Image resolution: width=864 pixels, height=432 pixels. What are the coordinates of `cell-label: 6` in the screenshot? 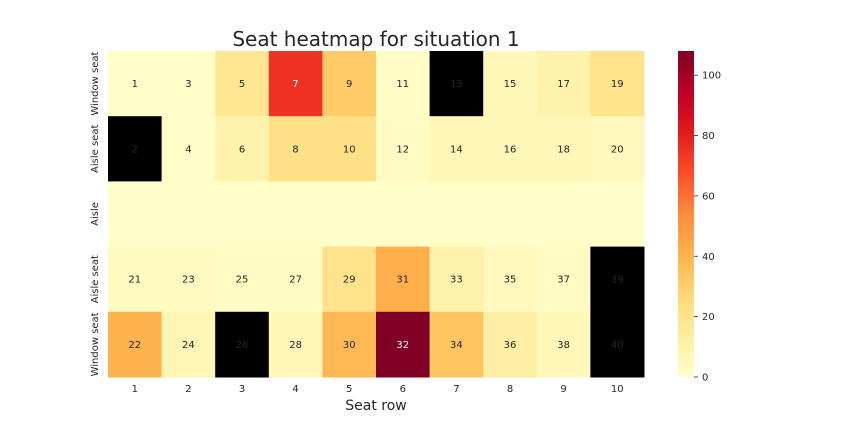 It's located at (242, 149).